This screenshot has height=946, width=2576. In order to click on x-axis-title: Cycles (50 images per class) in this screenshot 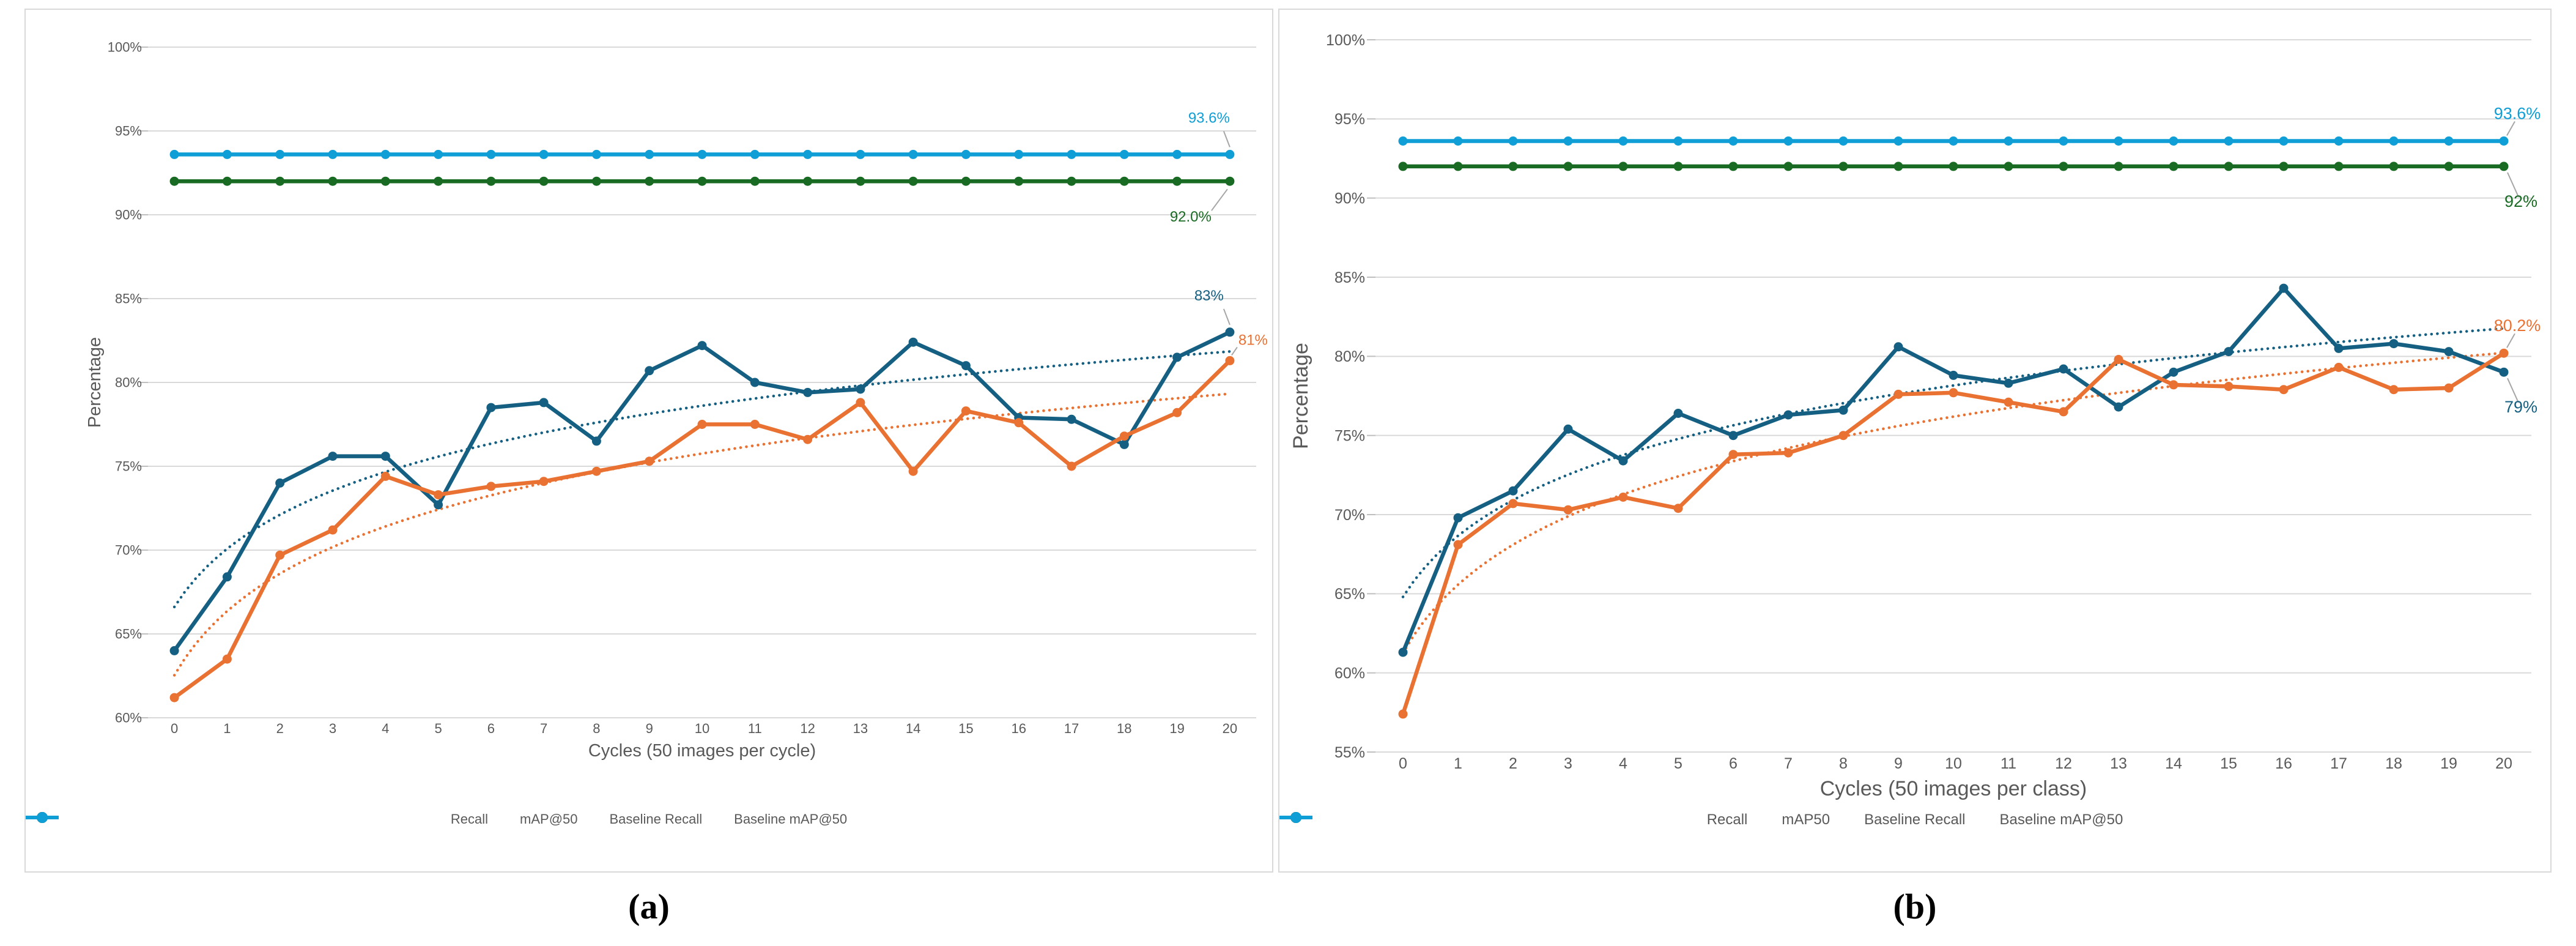, I will do `click(1953, 789)`.